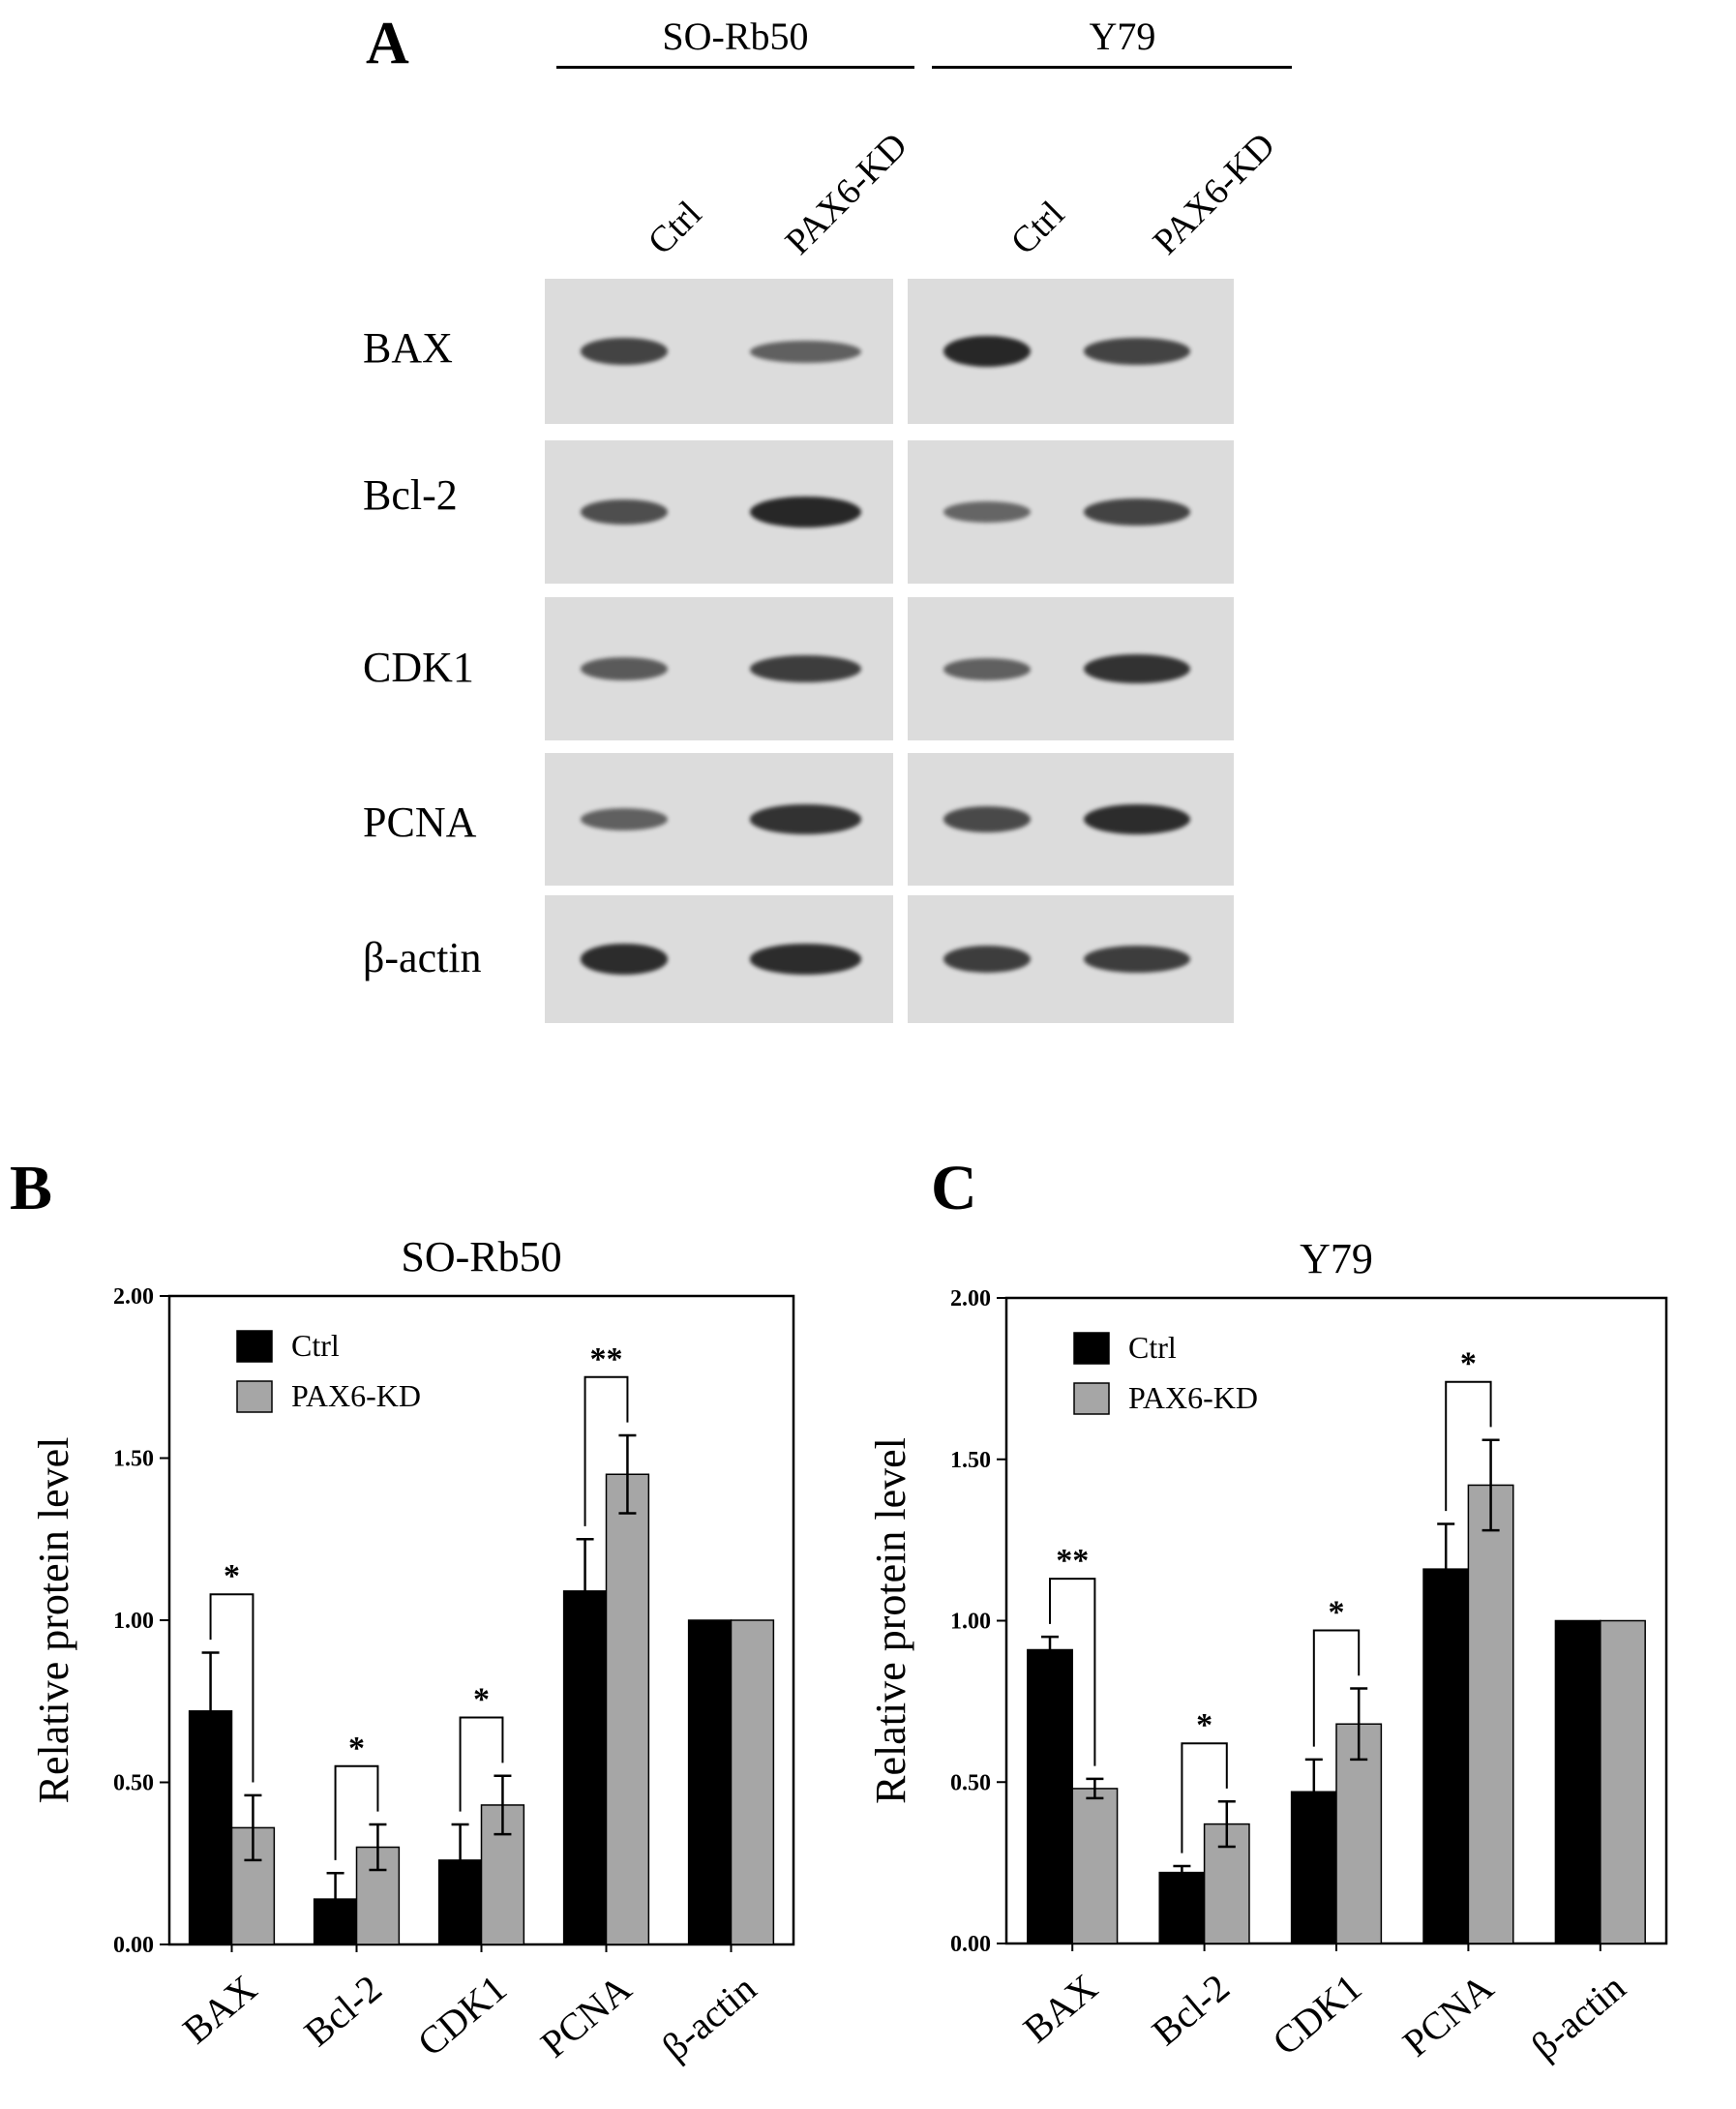 This screenshot has height=2109, width=1736. What do you see at coordinates (1214, 194) in the screenshot?
I see `lane-label-kd-y79: PAX6-KD` at bounding box center [1214, 194].